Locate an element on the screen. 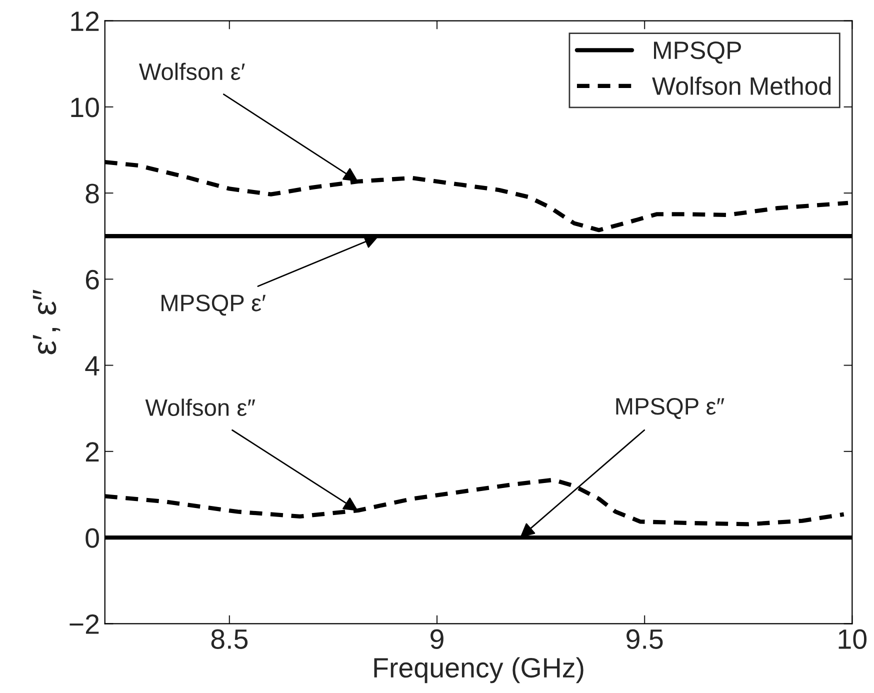 The height and width of the screenshot is (693, 874). x-tick-label: 10 is located at coordinates (852, 639).